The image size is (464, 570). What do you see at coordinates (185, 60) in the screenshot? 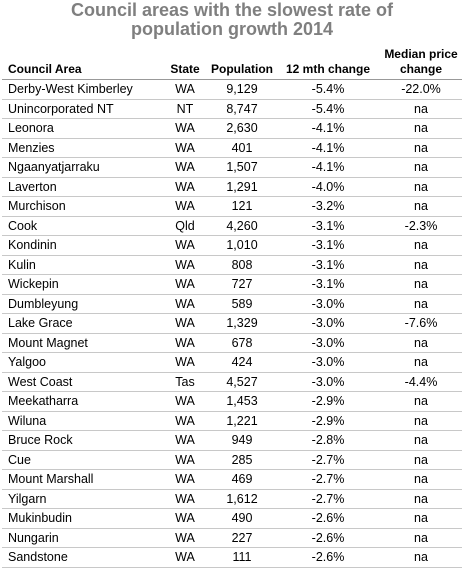
I see `column-header: State` at bounding box center [185, 60].